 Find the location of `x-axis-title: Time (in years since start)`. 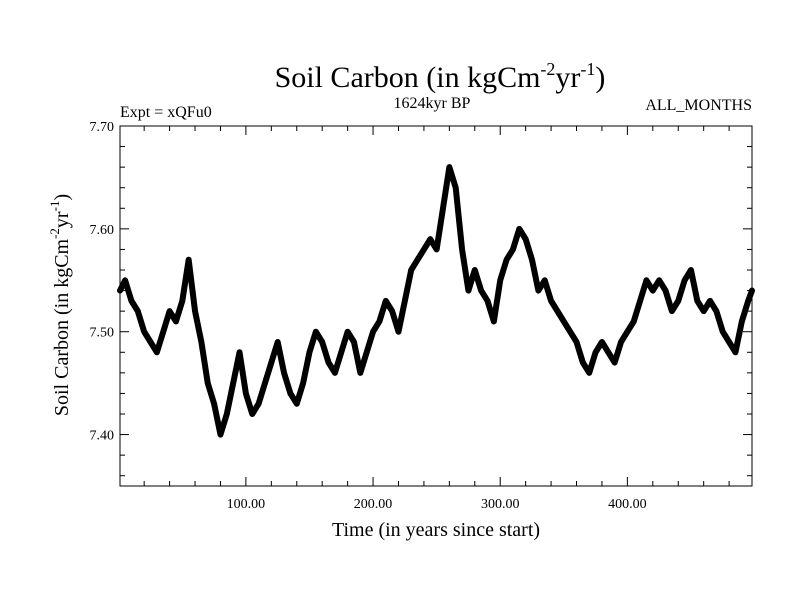

x-axis-title: Time (in years since start) is located at coordinates (436, 530).